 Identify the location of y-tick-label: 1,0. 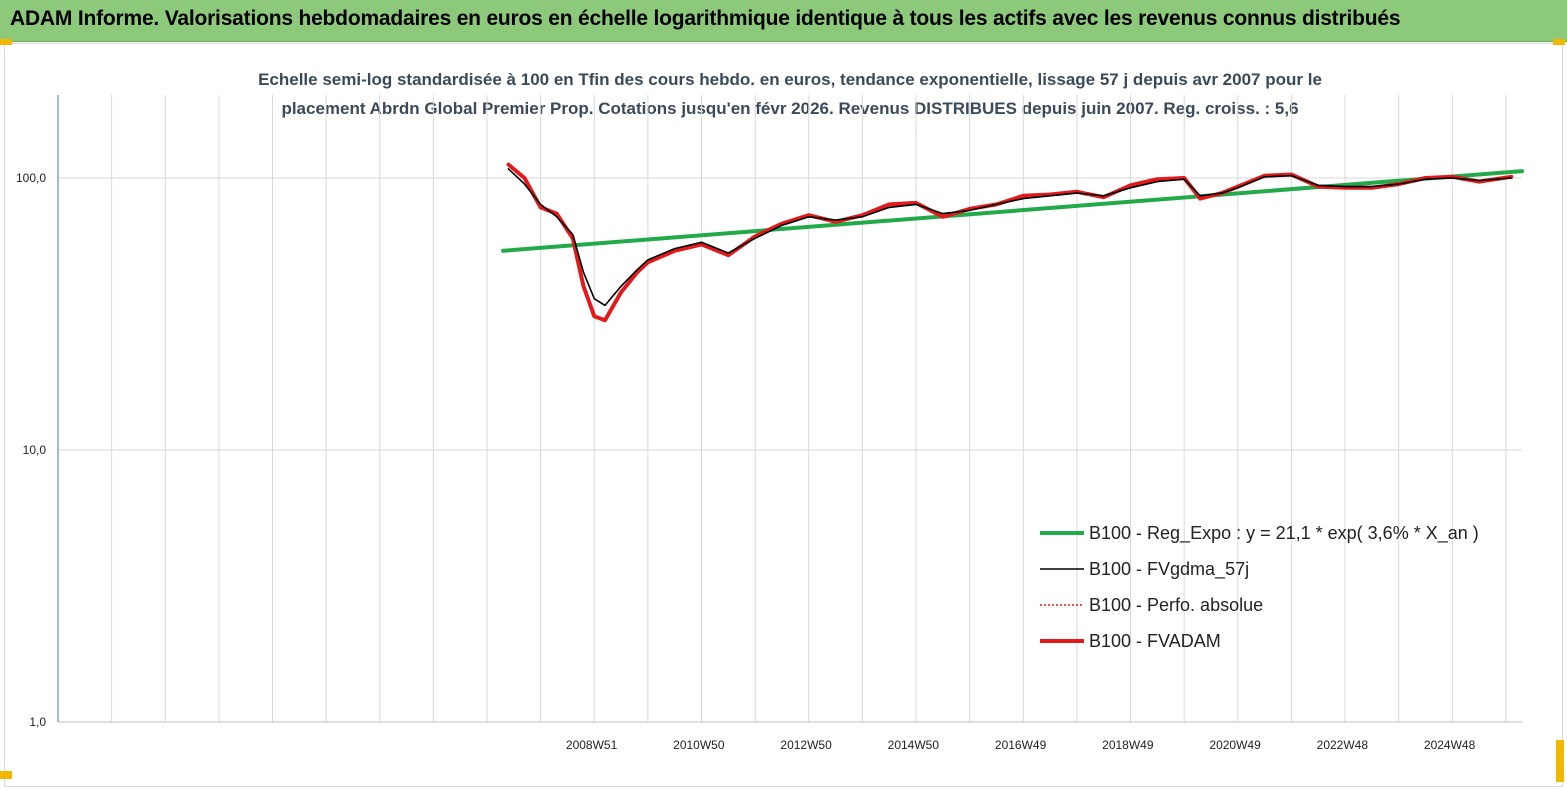
(37, 722).